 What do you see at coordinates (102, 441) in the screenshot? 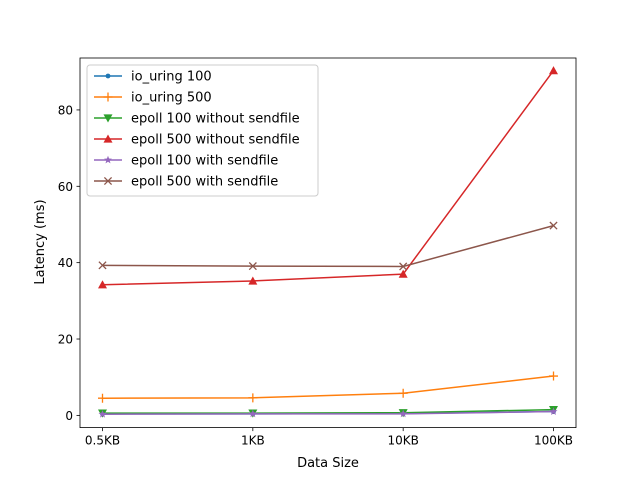
I see `x-tick-label: 0.5KB` at bounding box center [102, 441].